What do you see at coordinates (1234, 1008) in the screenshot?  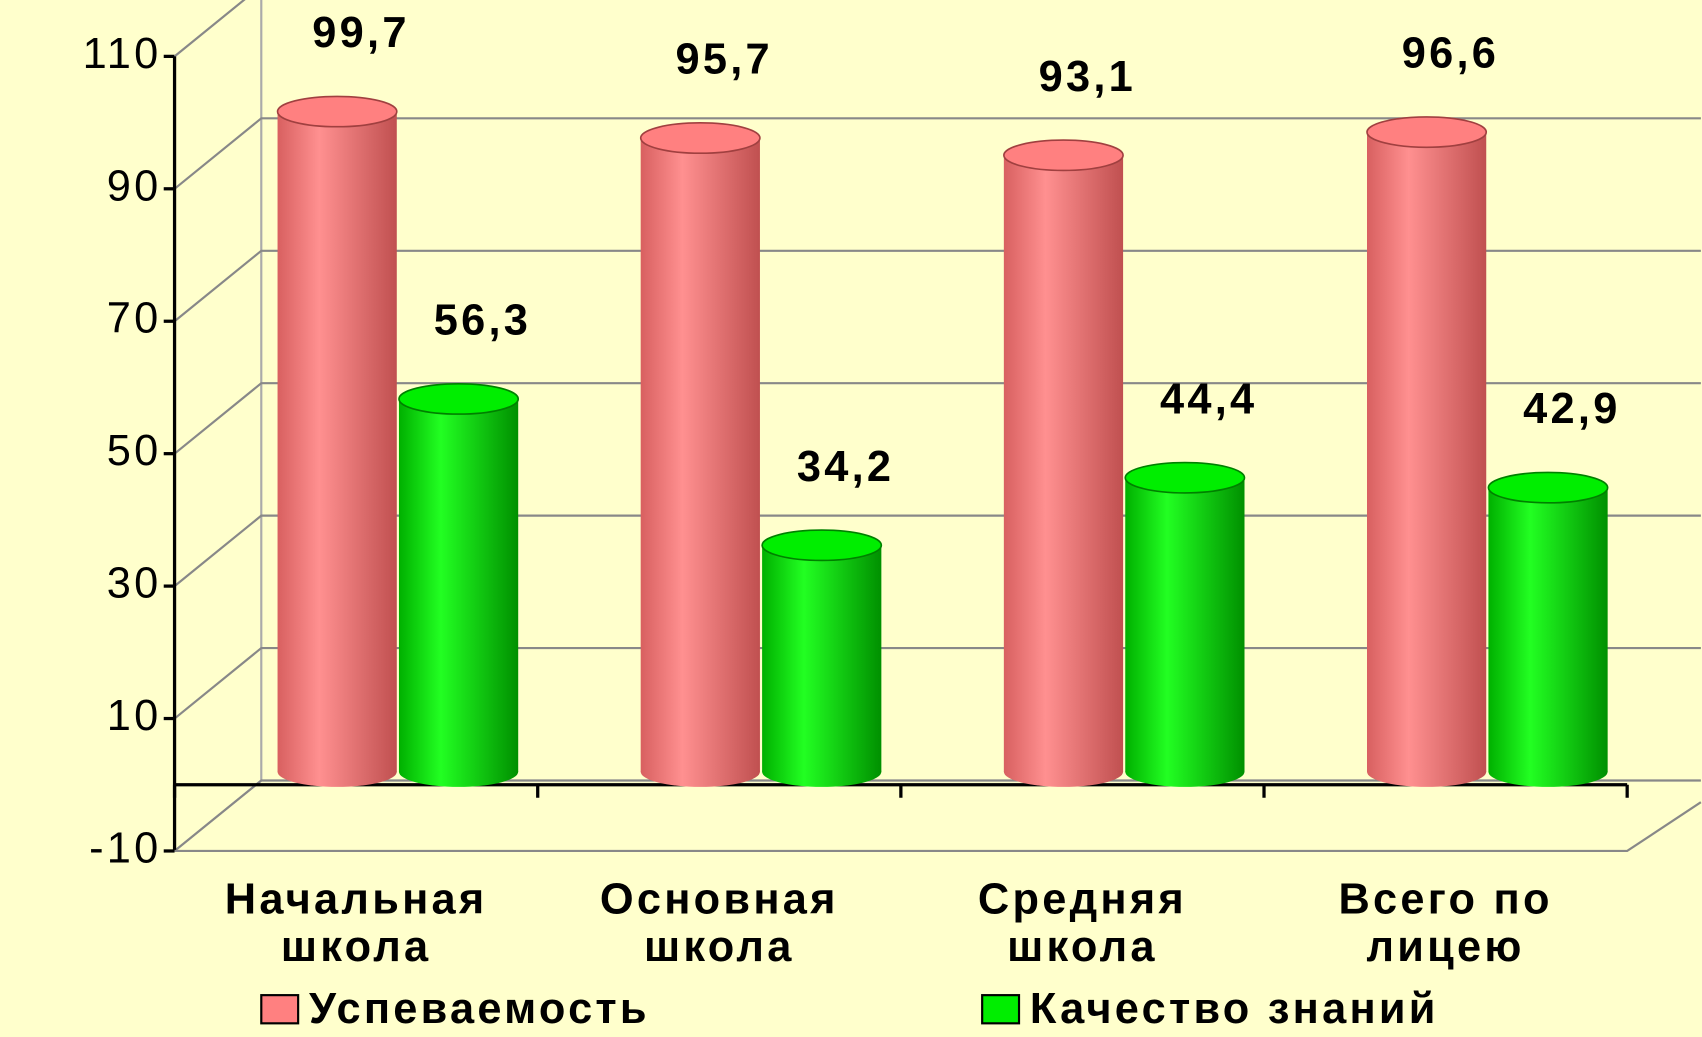 I see `legend-label: Качество знаний` at bounding box center [1234, 1008].